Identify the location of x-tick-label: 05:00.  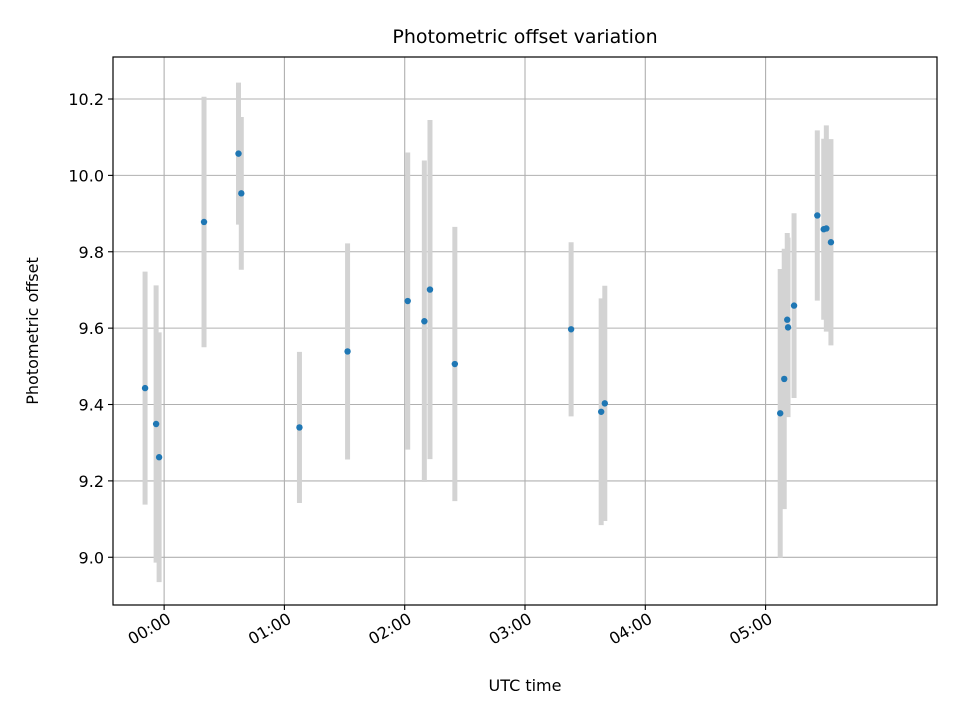
(750, 629).